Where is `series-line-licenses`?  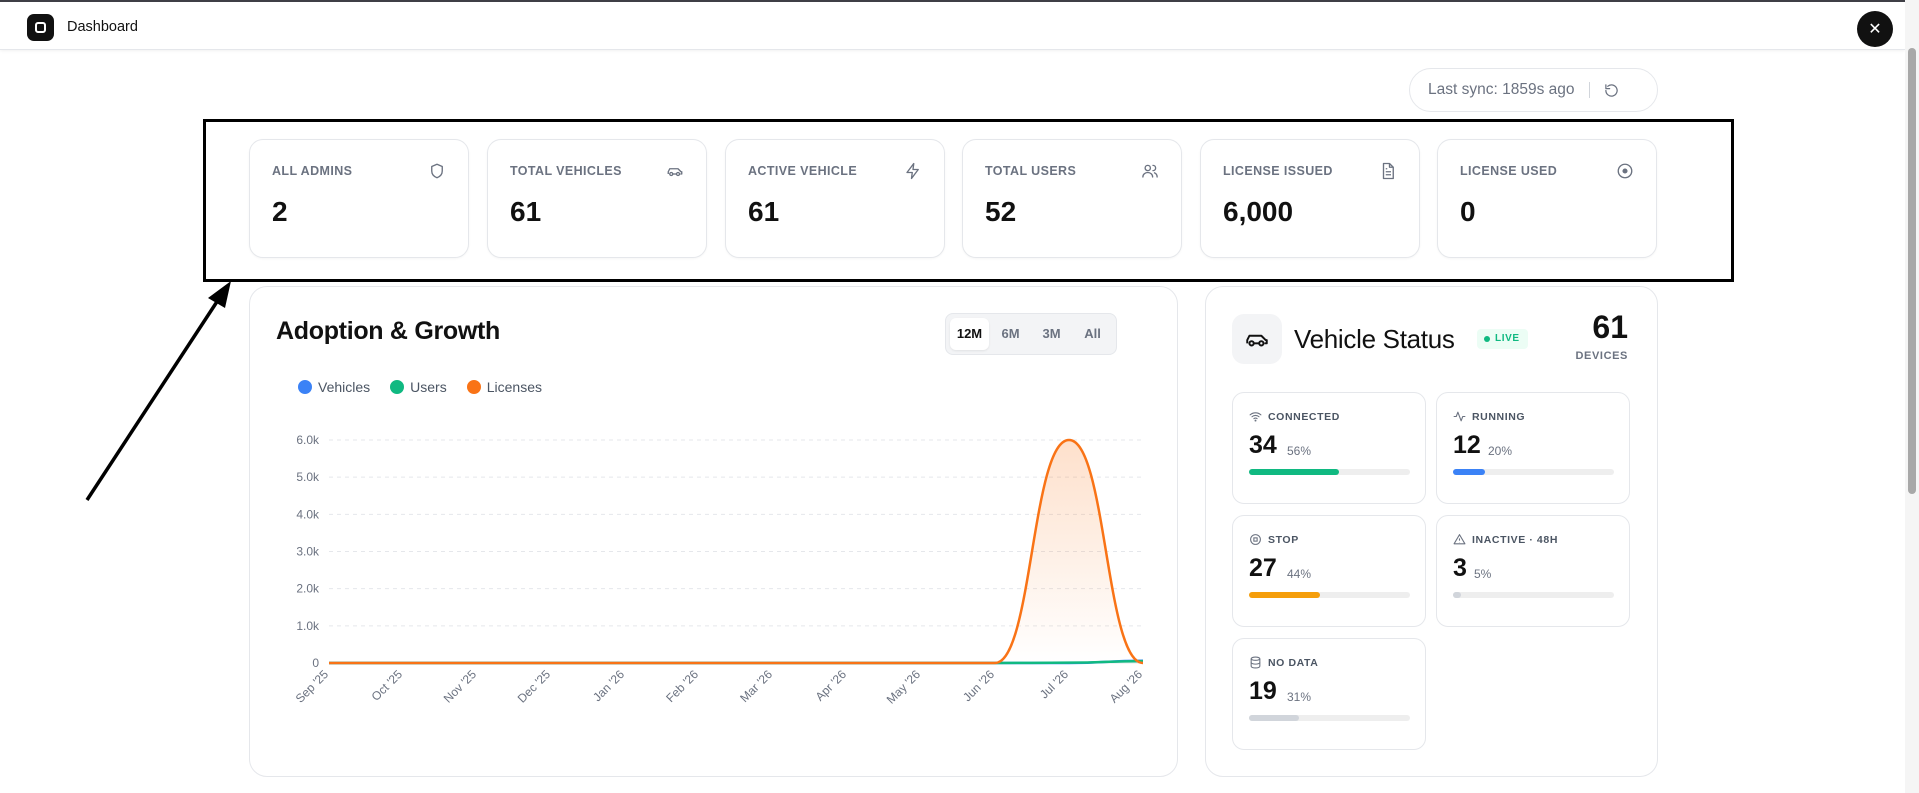
series-line-licenses is located at coordinates (736, 551).